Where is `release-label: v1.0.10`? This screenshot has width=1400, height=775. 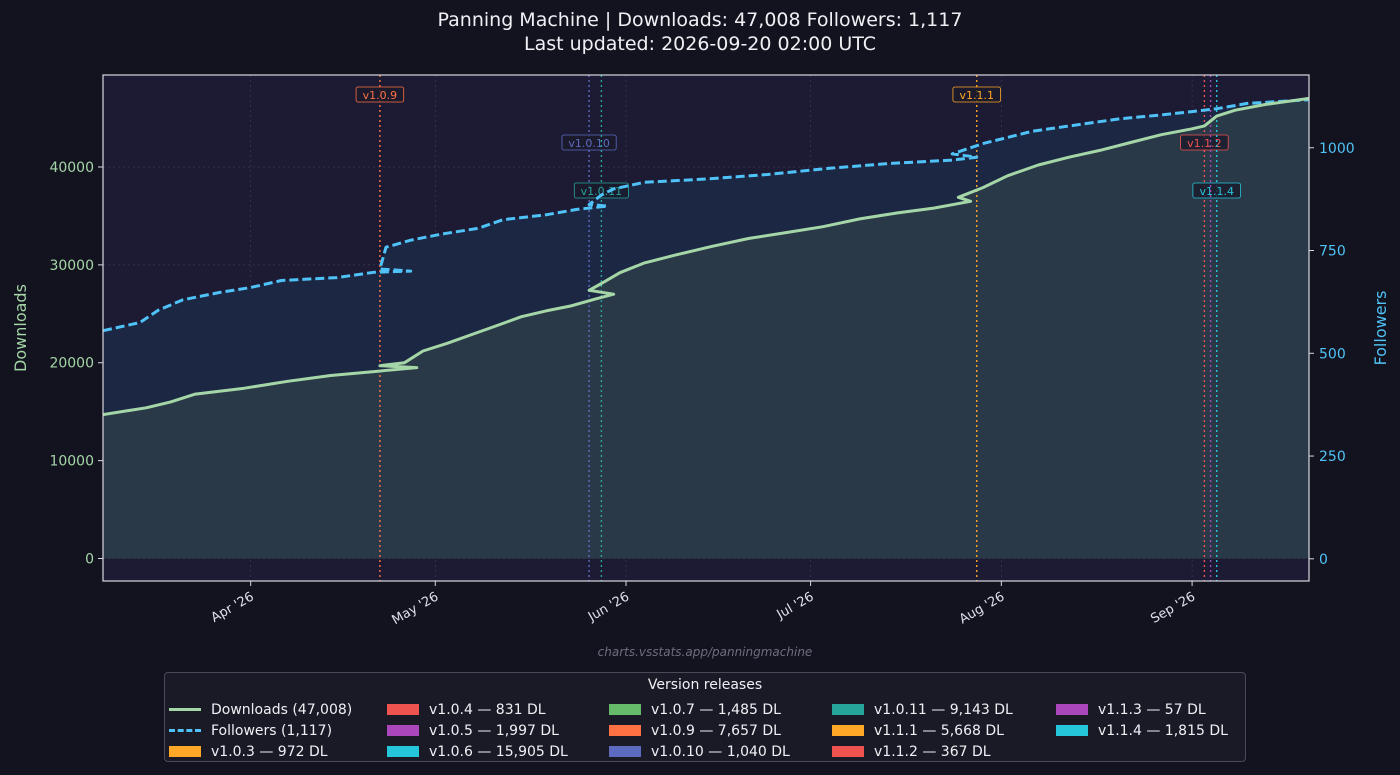 release-label: v1.0.10 is located at coordinates (589, 143).